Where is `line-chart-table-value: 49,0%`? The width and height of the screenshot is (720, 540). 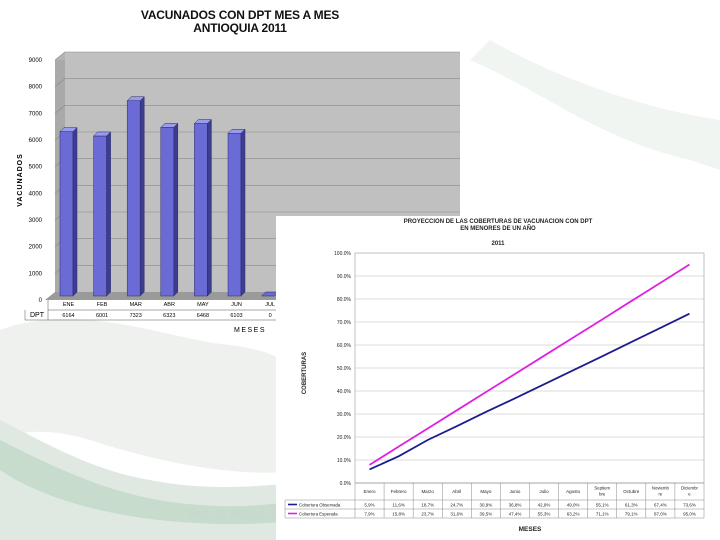 line-chart-table-value: 49,0% is located at coordinates (573, 504).